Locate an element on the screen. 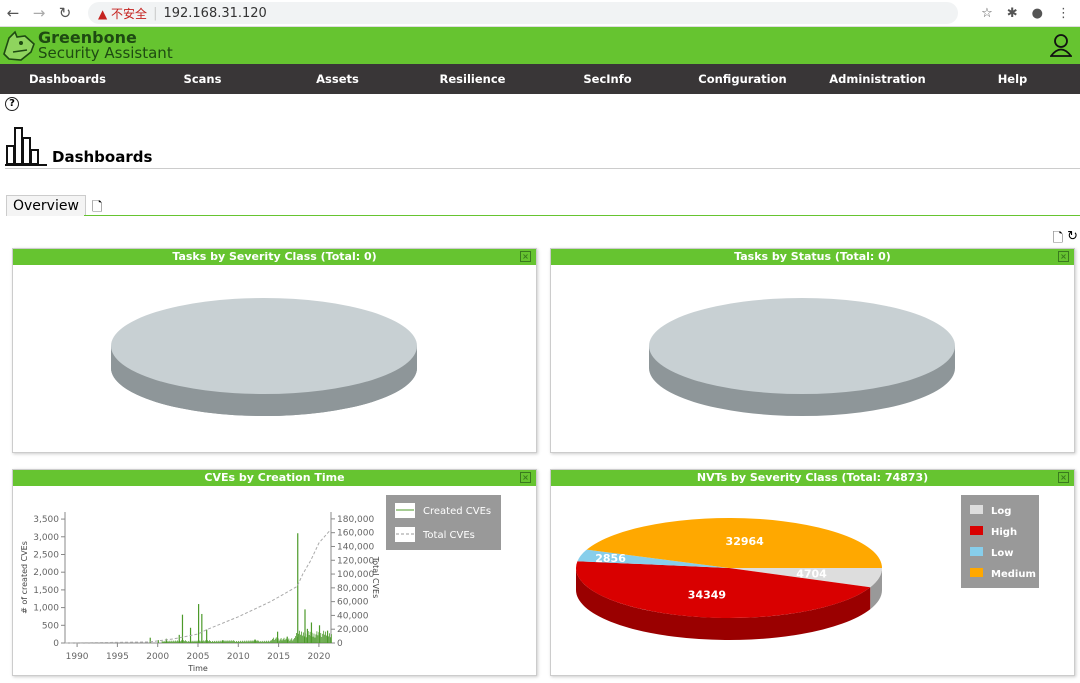 This screenshot has width=1080, height=683. add-display-icon: 🗋 is located at coordinates (1058, 238).